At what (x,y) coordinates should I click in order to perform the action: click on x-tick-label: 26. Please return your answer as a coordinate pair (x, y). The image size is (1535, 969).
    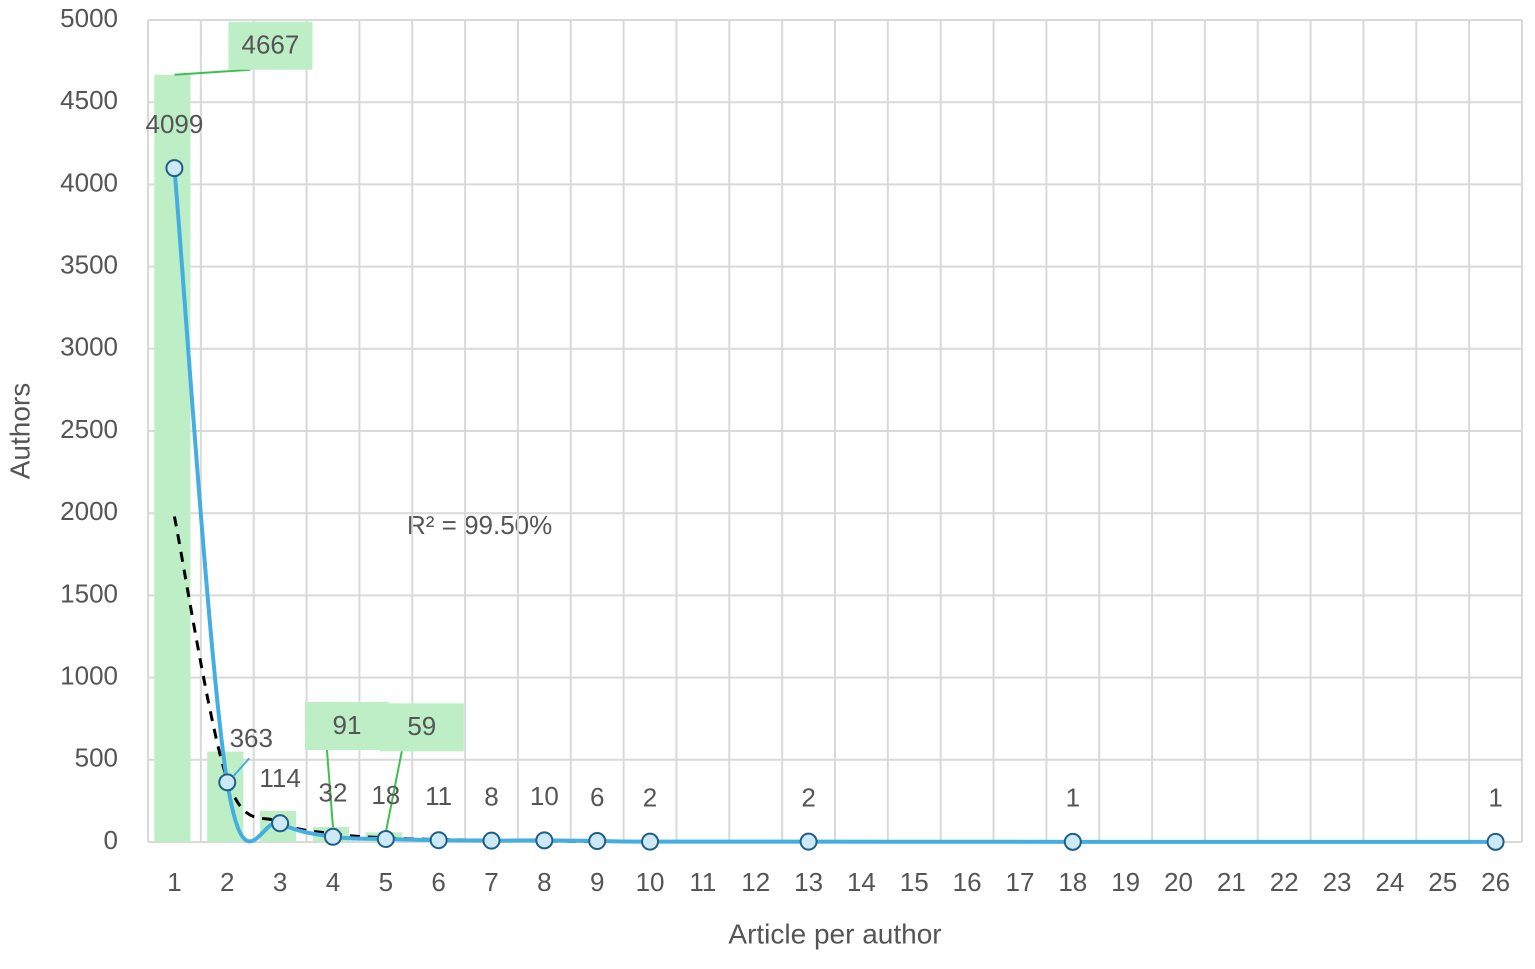
    Looking at the image, I should click on (1495, 882).